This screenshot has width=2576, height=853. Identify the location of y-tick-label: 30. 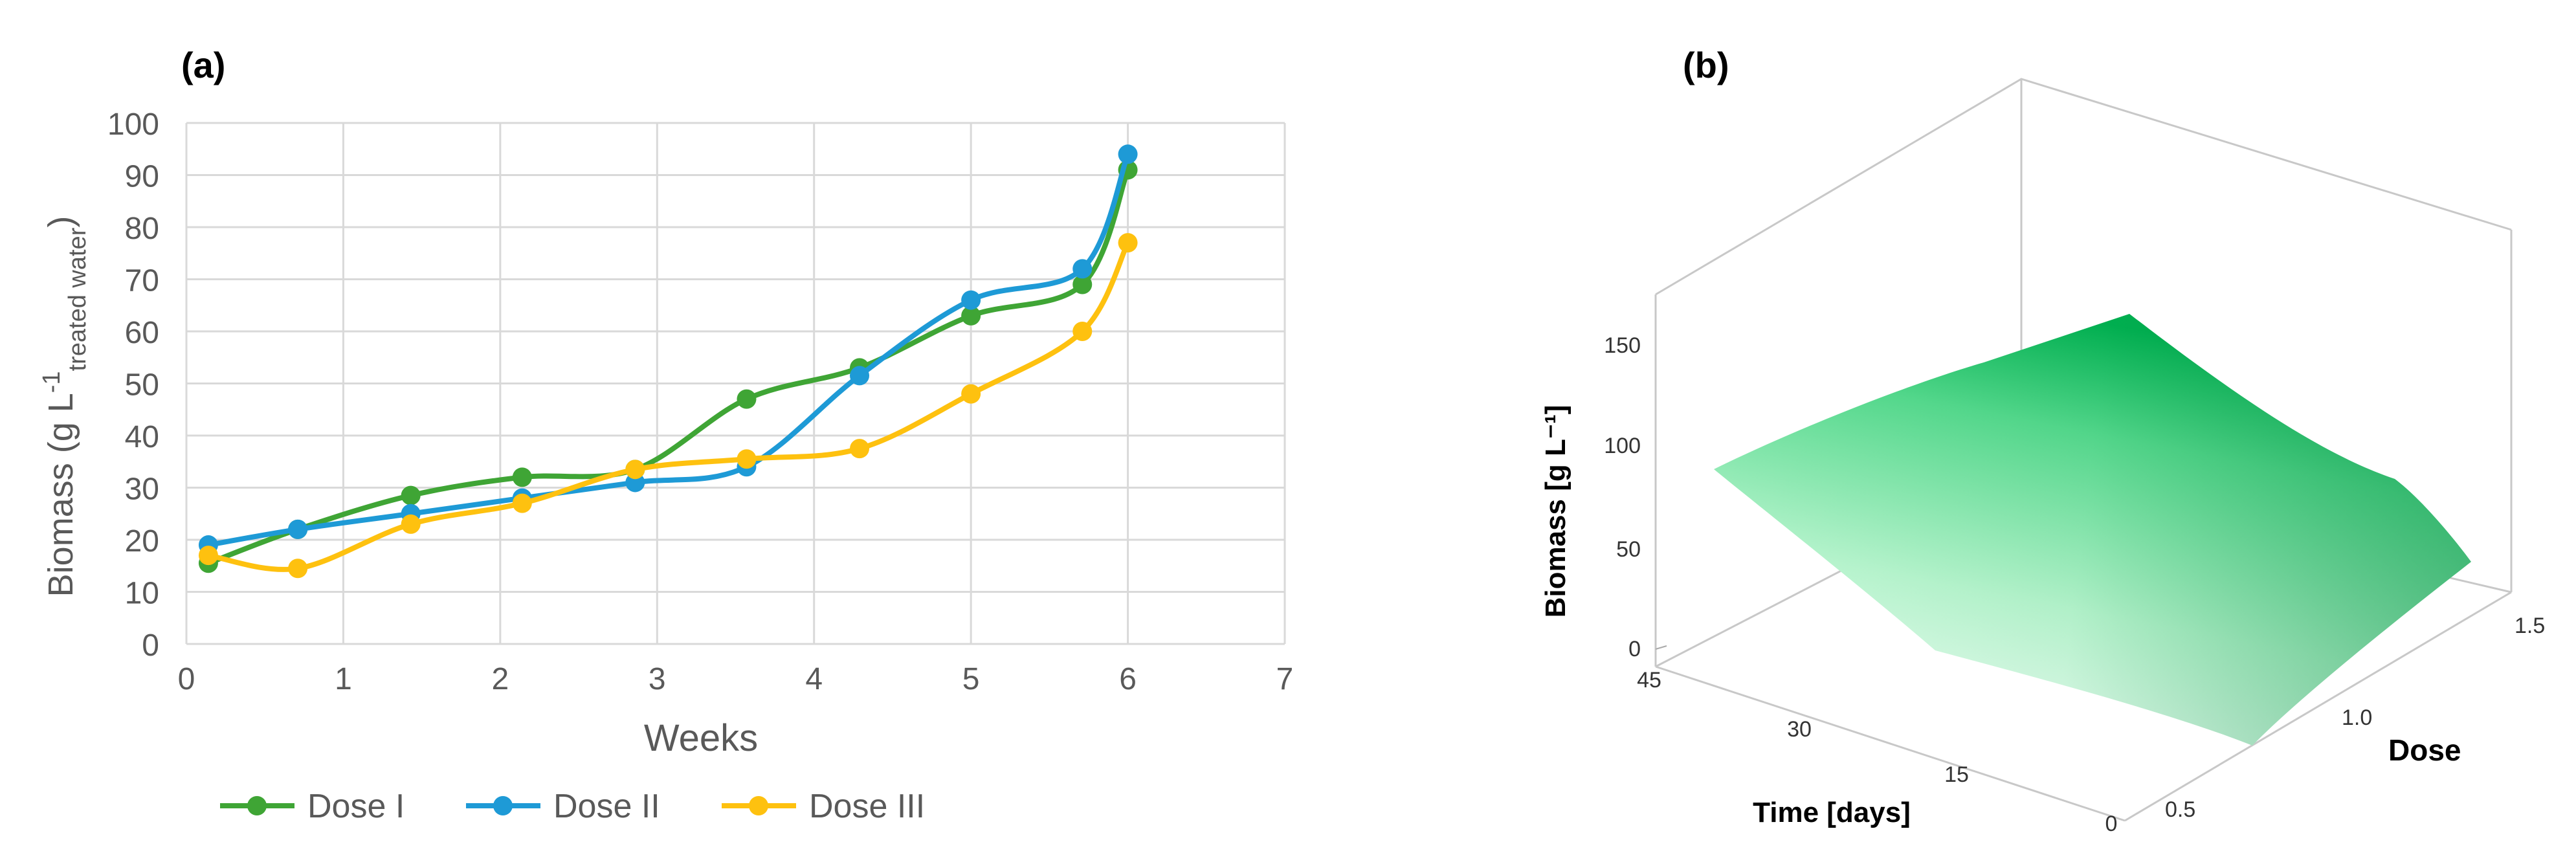
(142, 489).